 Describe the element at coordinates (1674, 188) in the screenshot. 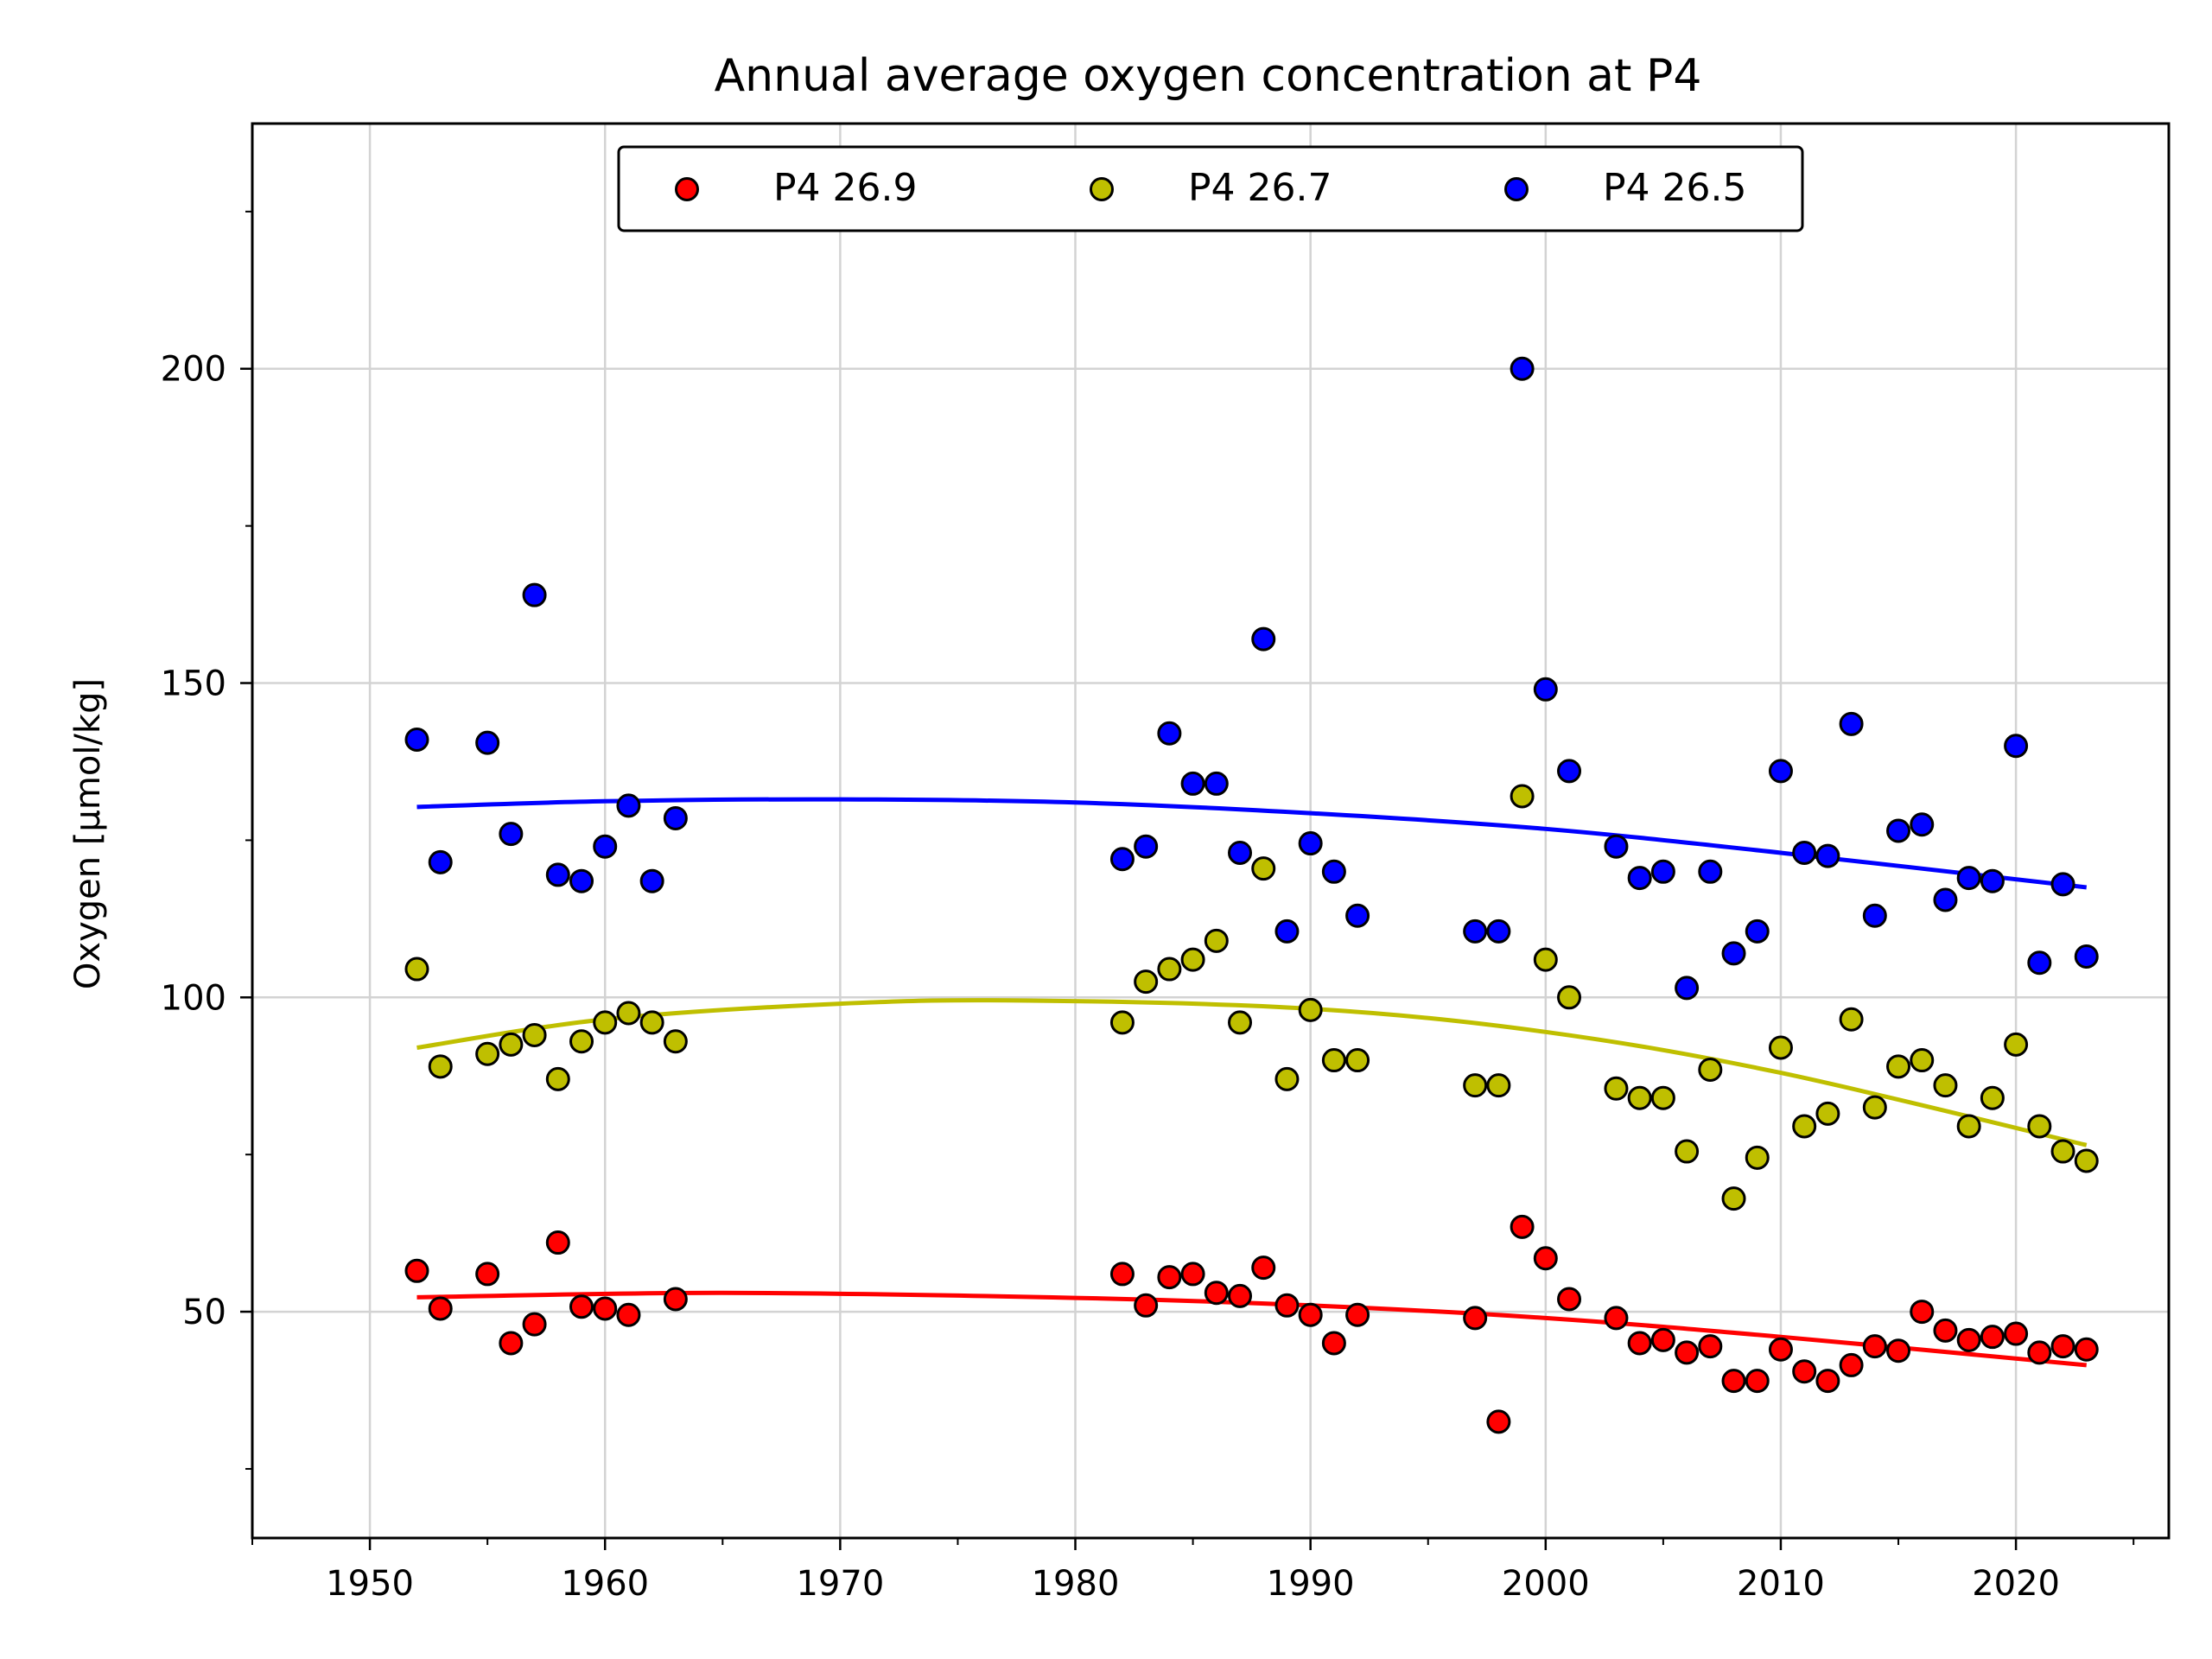

I see `legend-label-2: P4 26.5` at that location.